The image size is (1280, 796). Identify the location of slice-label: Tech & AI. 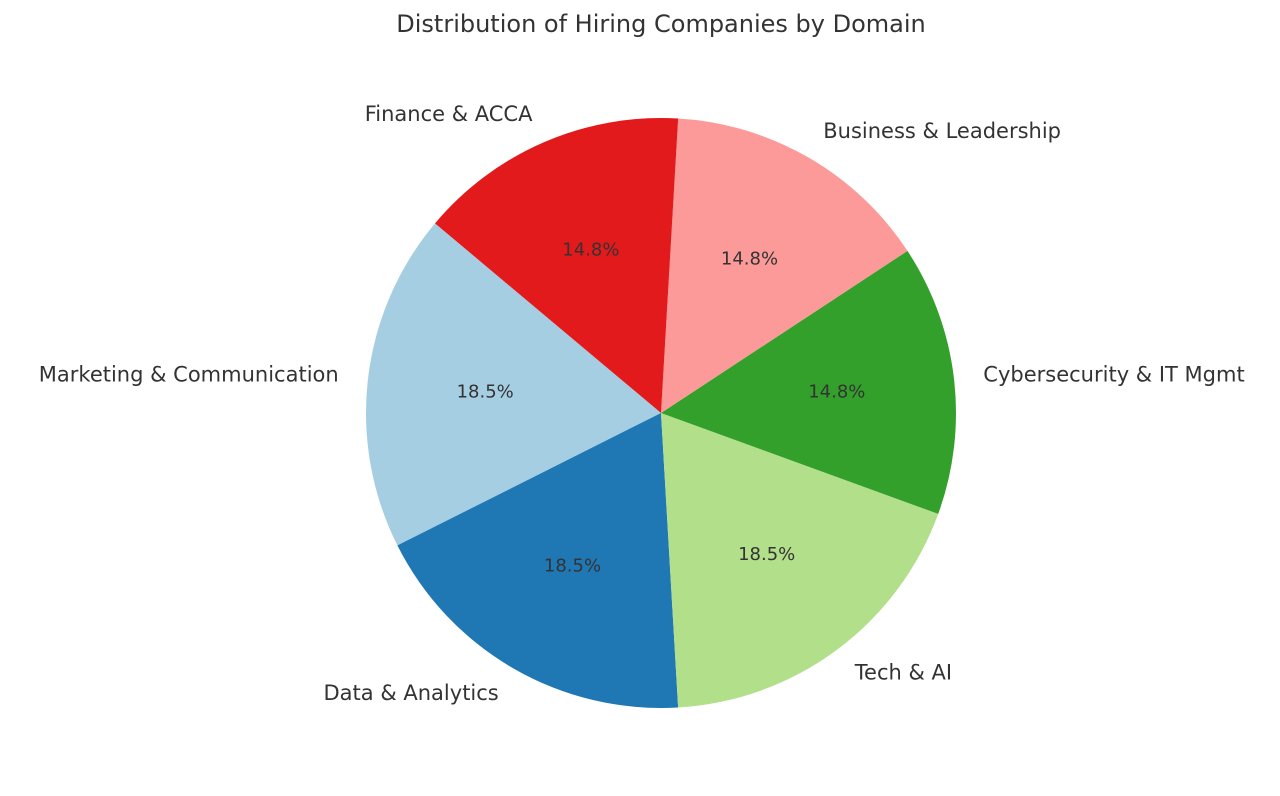
(903, 672).